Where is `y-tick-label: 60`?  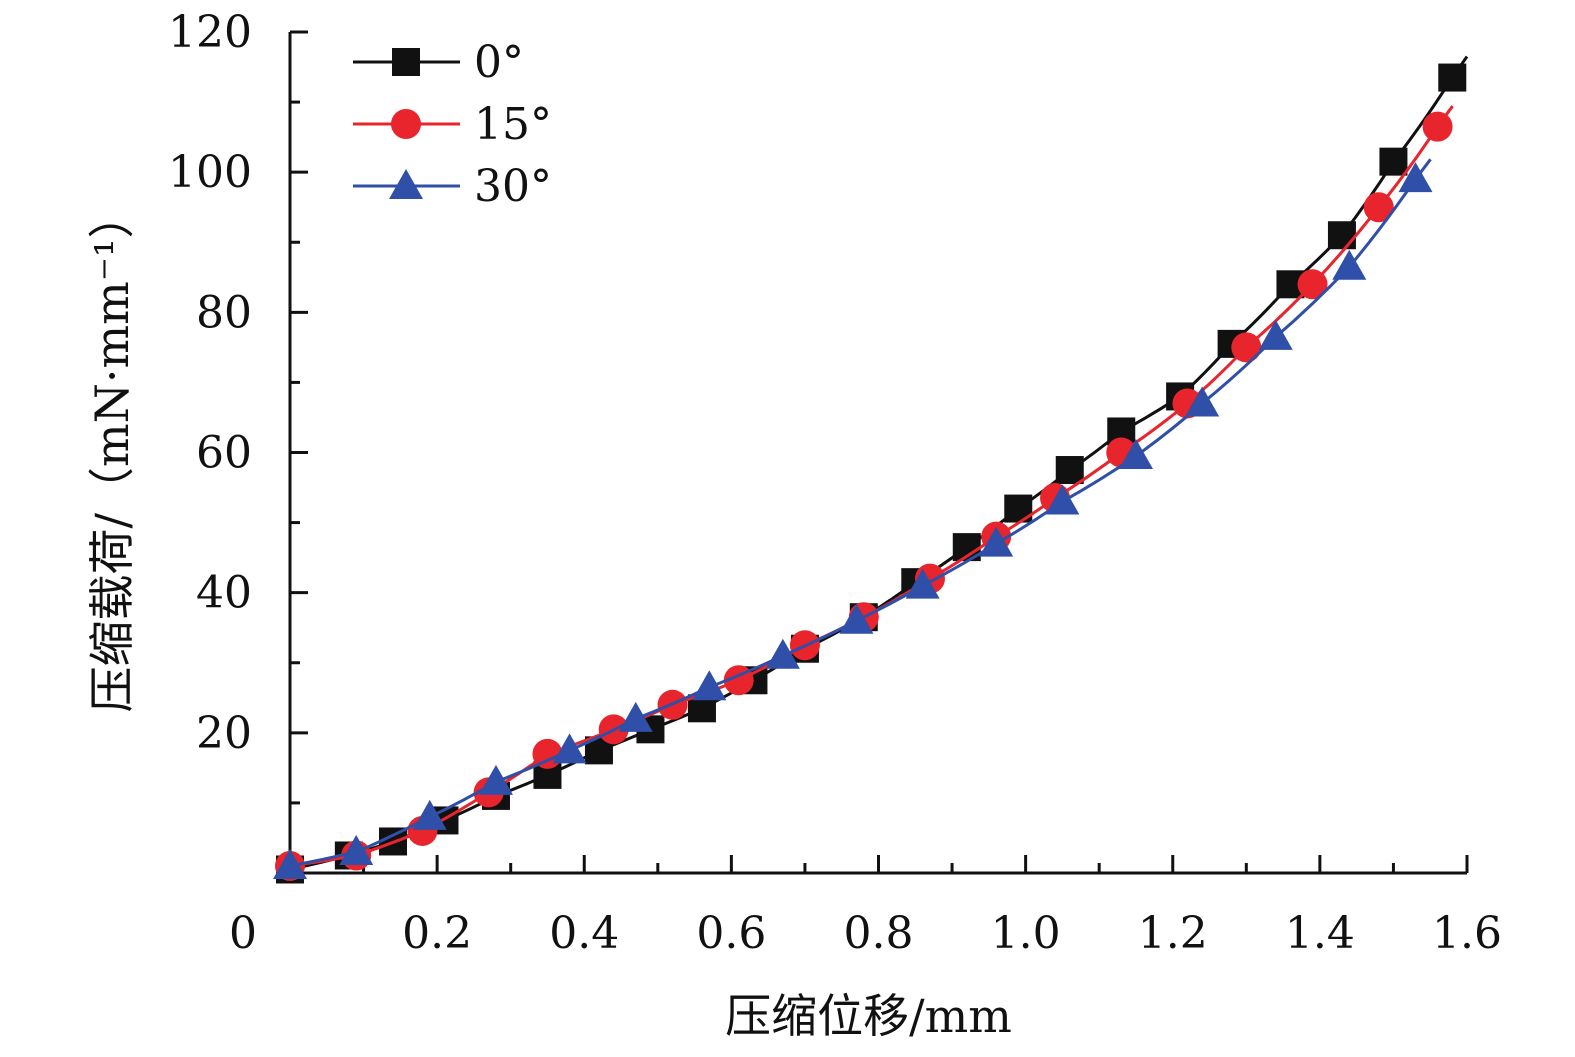 y-tick-label: 60 is located at coordinates (224, 453).